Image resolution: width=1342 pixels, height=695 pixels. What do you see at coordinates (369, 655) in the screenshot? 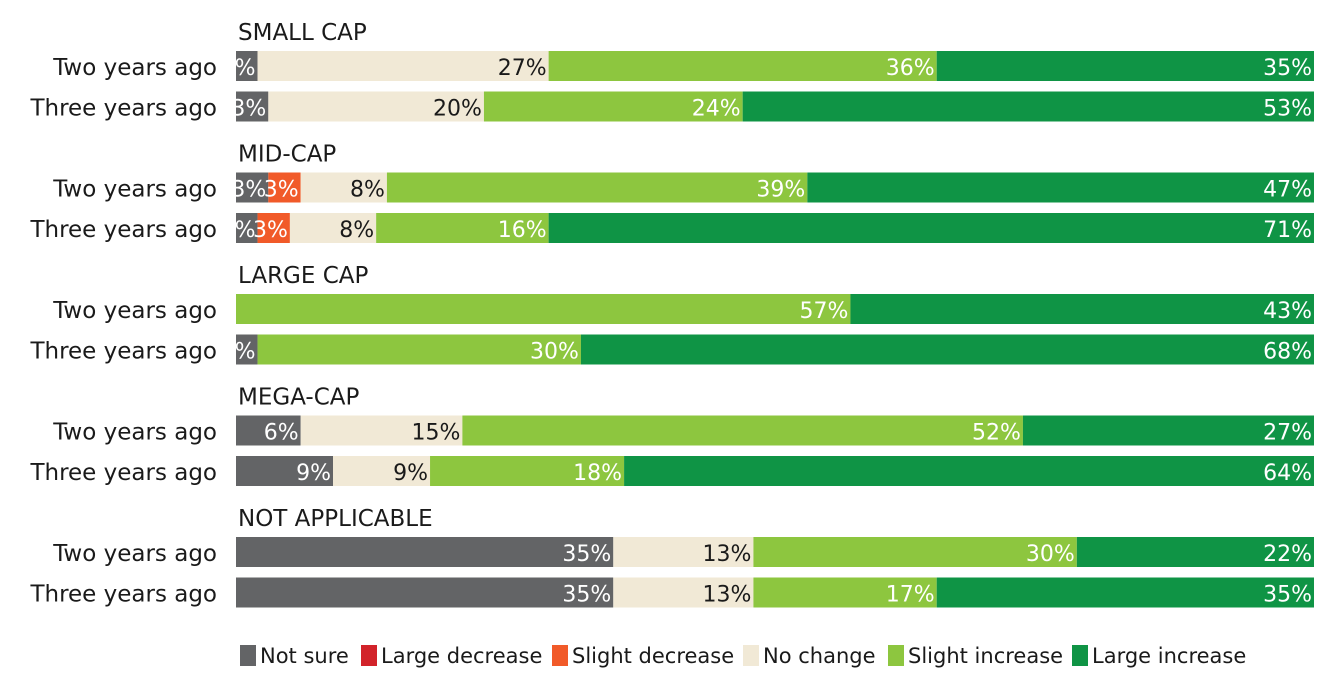
I see `legend-swatch-large-decrease` at bounding box center [369, 655].